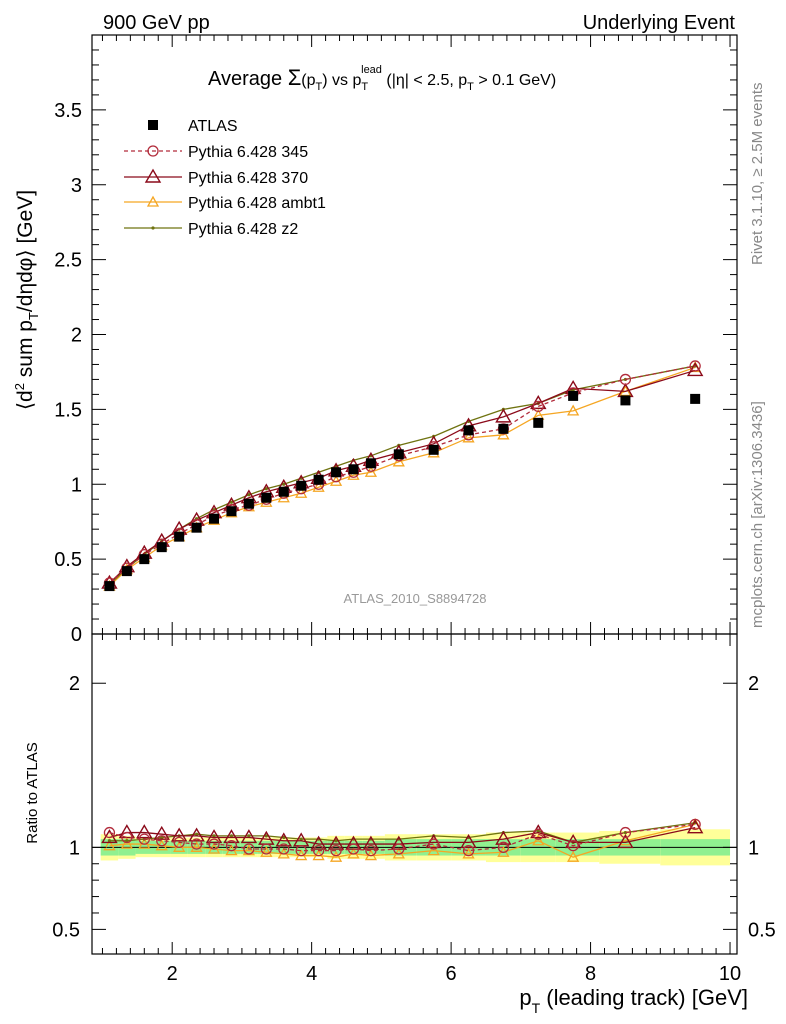  What do you see at coordinates (68, 560) in the screenshot?
I see `y-tick-label-main: 0.5` at bounding box center [68, 560].